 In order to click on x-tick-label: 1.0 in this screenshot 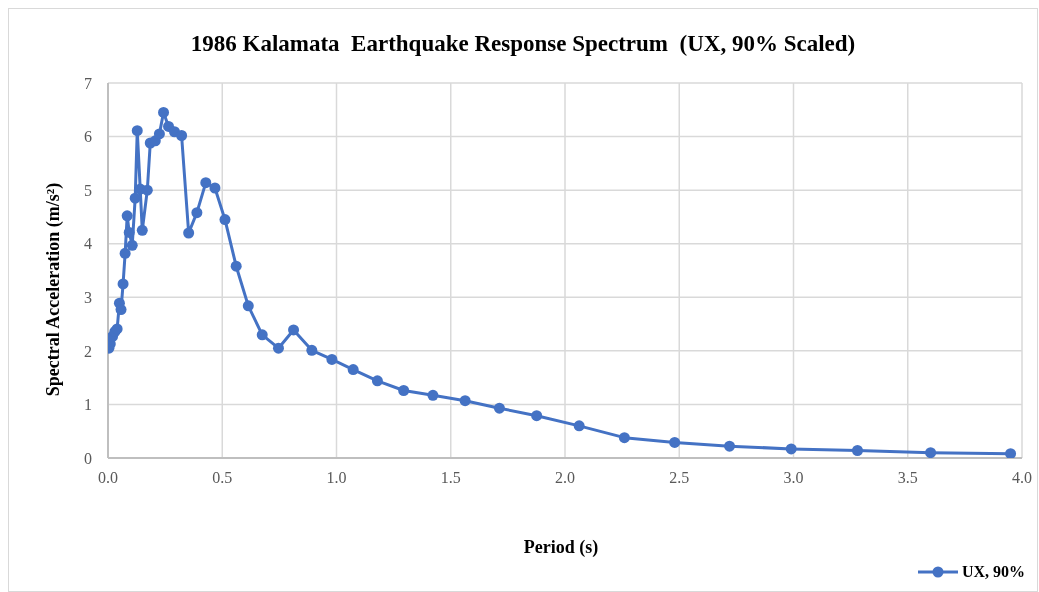, I will do `click(336, 478)`.